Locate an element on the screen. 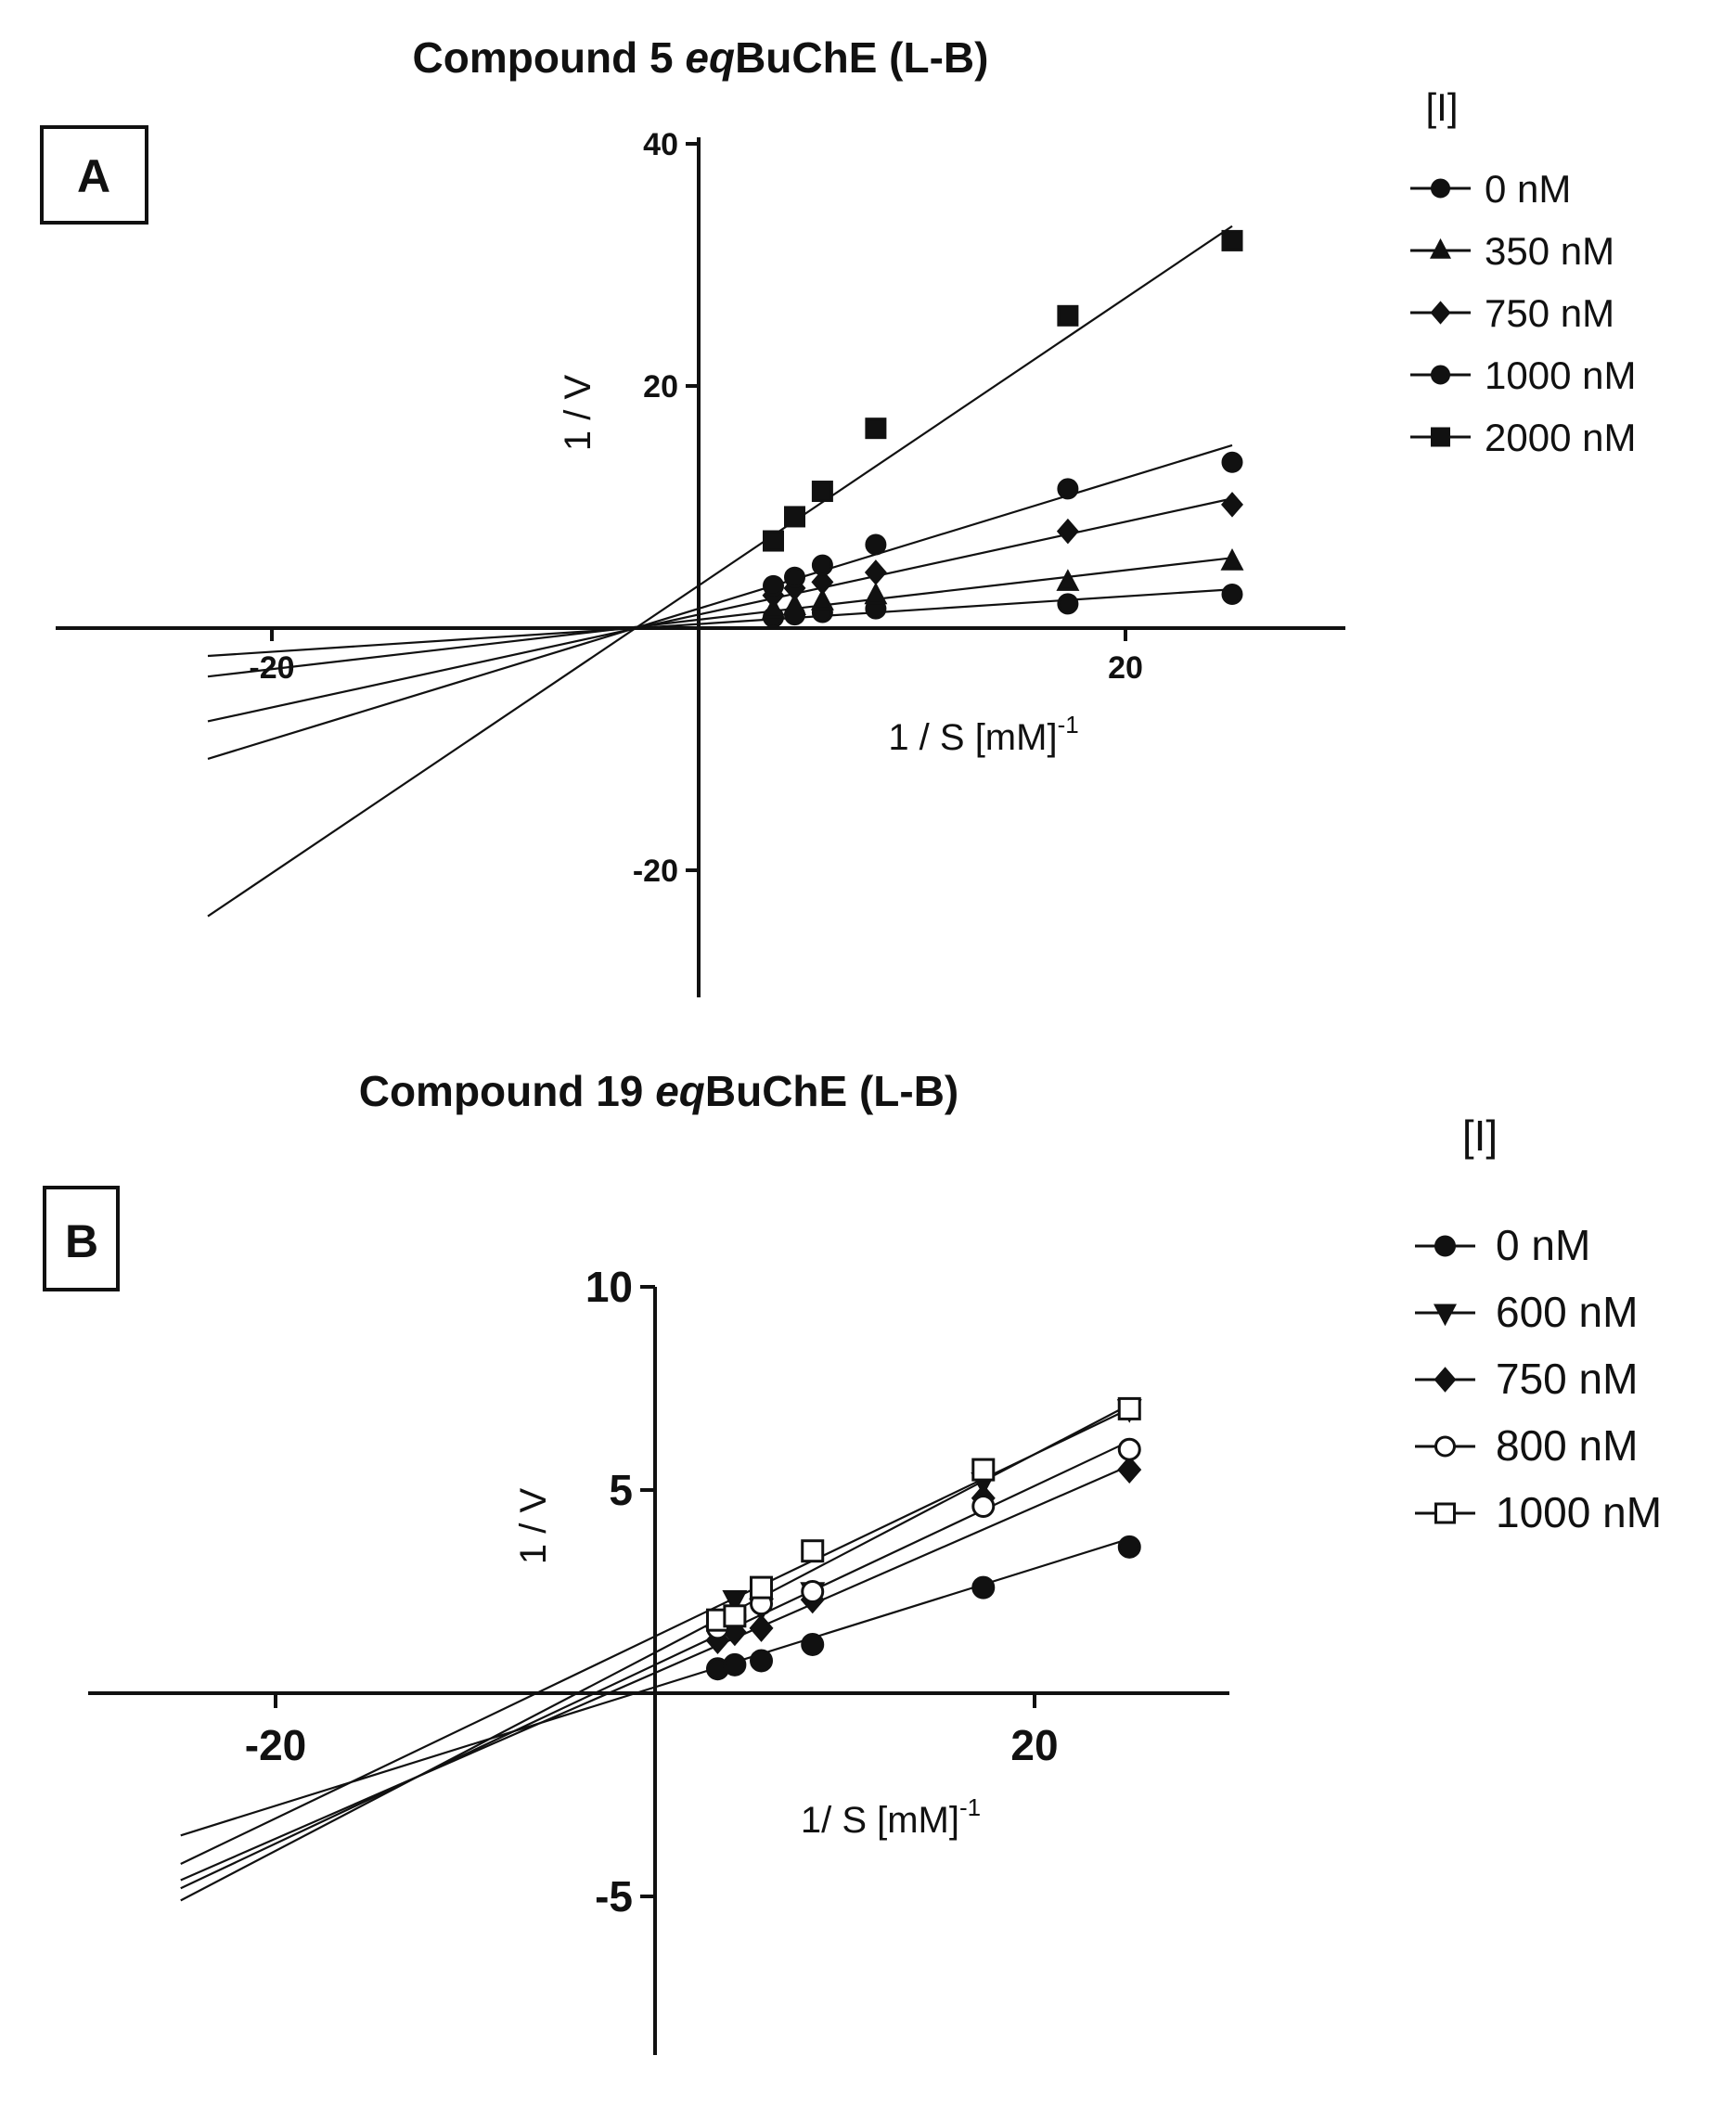 The height and width of the screenshot is (2107, 1736). panel-b-legend-item: 1000 nM is located at coordinates (1538, 1512).